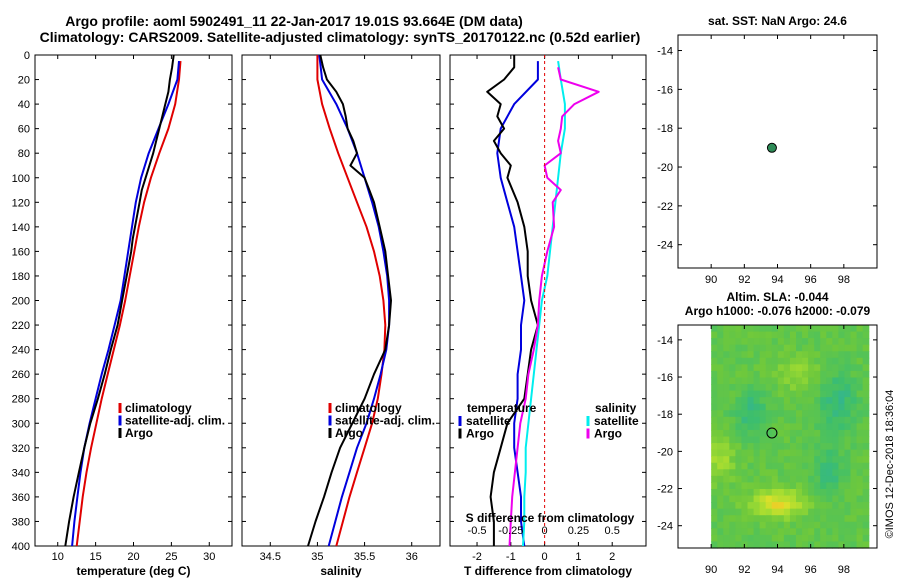 The width and height of the screenshot is (900, 580). I want to click on differences-xlabel: T difference from climatology, so click(548, 571).